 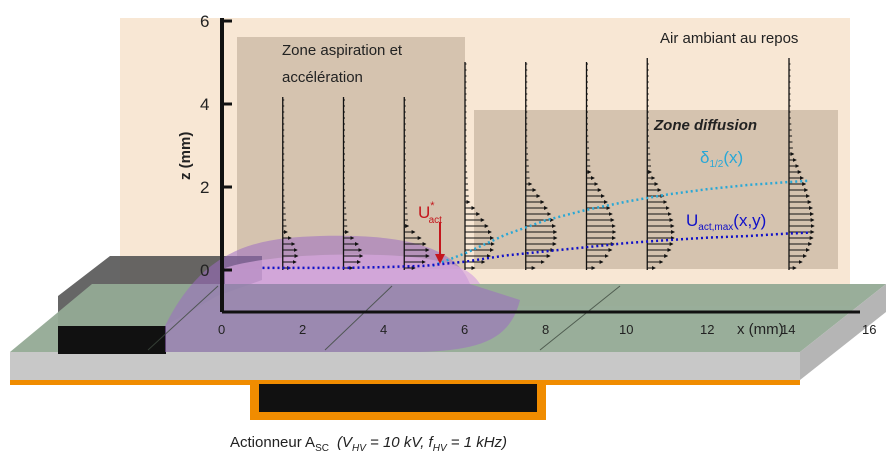 What do you see at coordinates (704, 157) in the screenshot?
I see `delta-half-symbol: δ` at bounding box center [704, 157].